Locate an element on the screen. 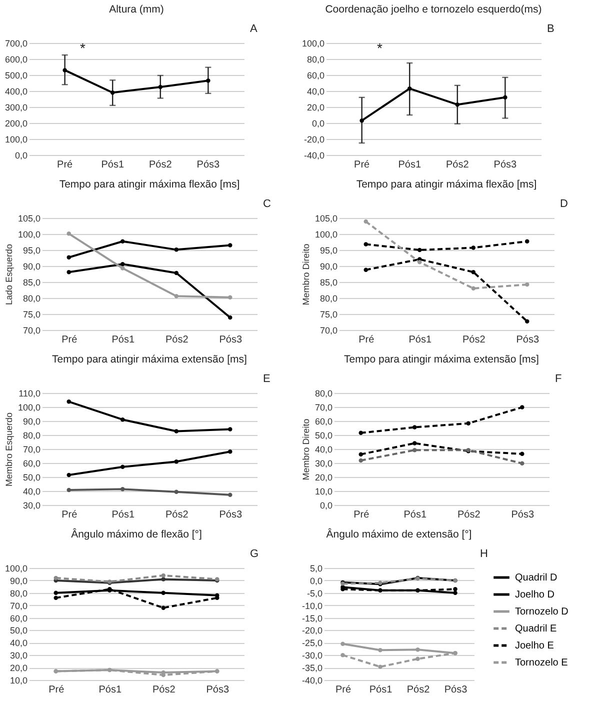 This screenshot has width=595, height=703. chart-title: Tempo para atingir máxima flexão [ms] is located at coordinates (149, 184).